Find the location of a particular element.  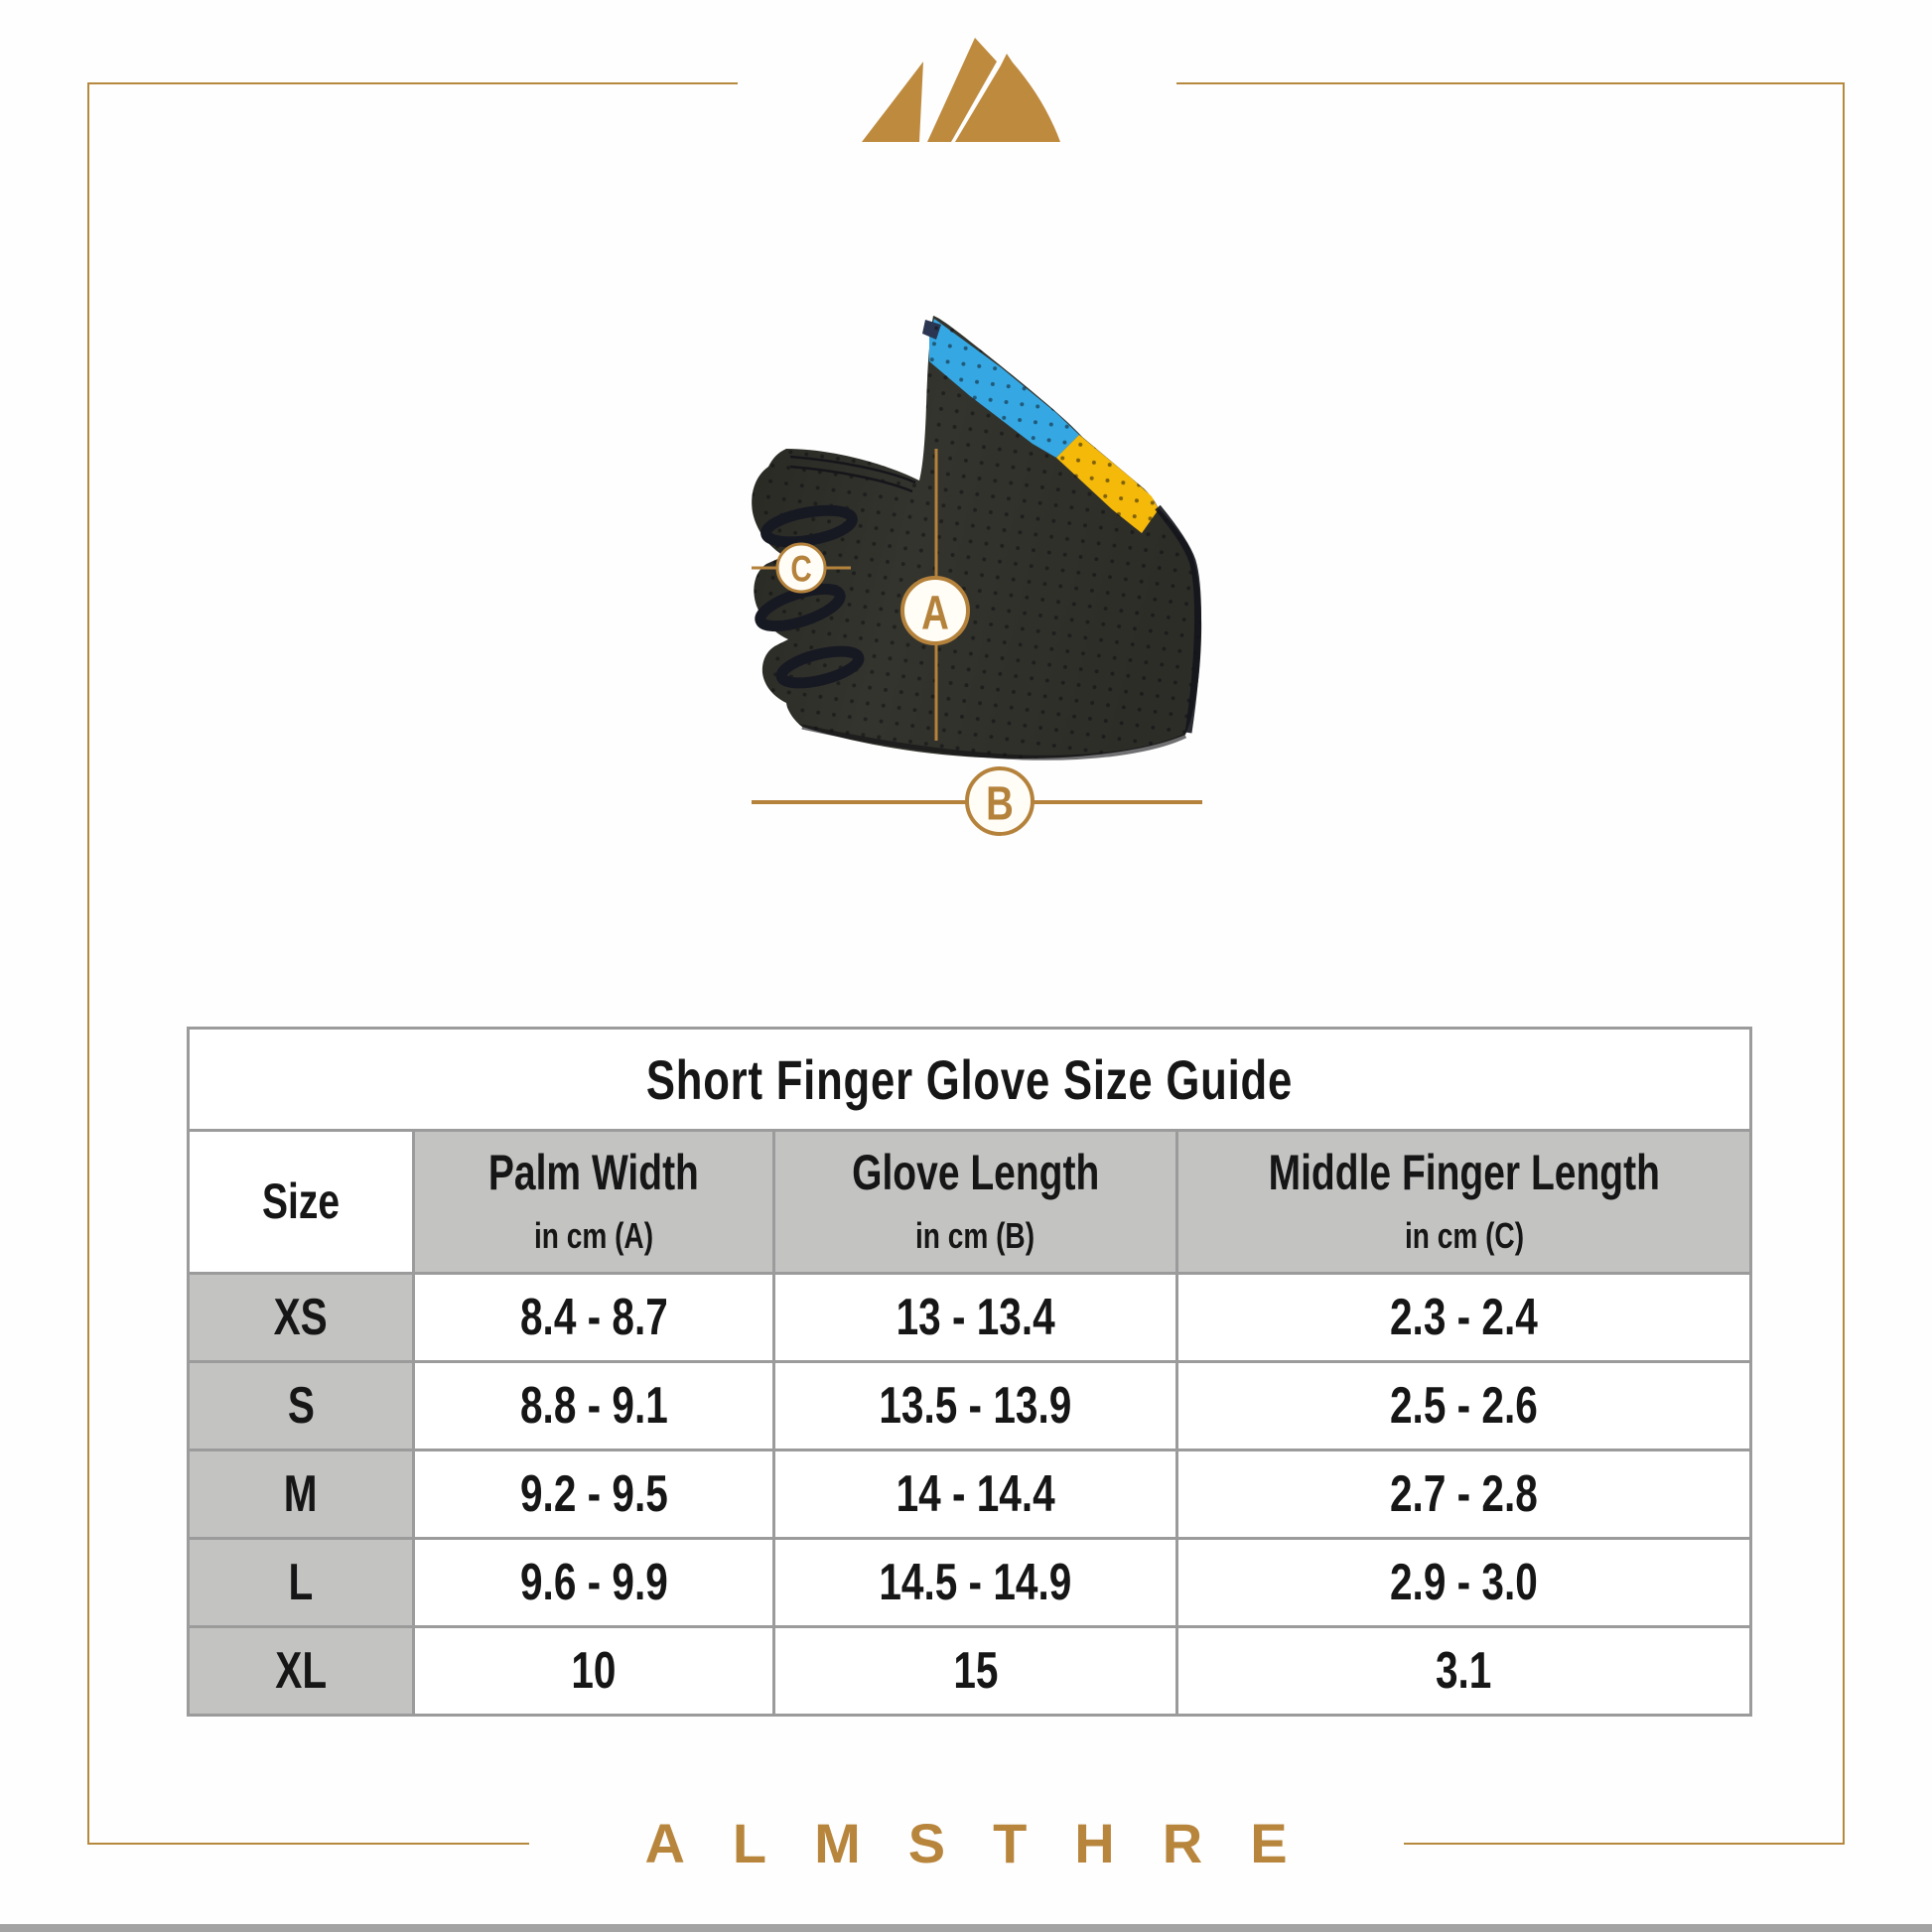

glove-length-cell: 13 - 13.4 is located at coordinates (975, 1318).